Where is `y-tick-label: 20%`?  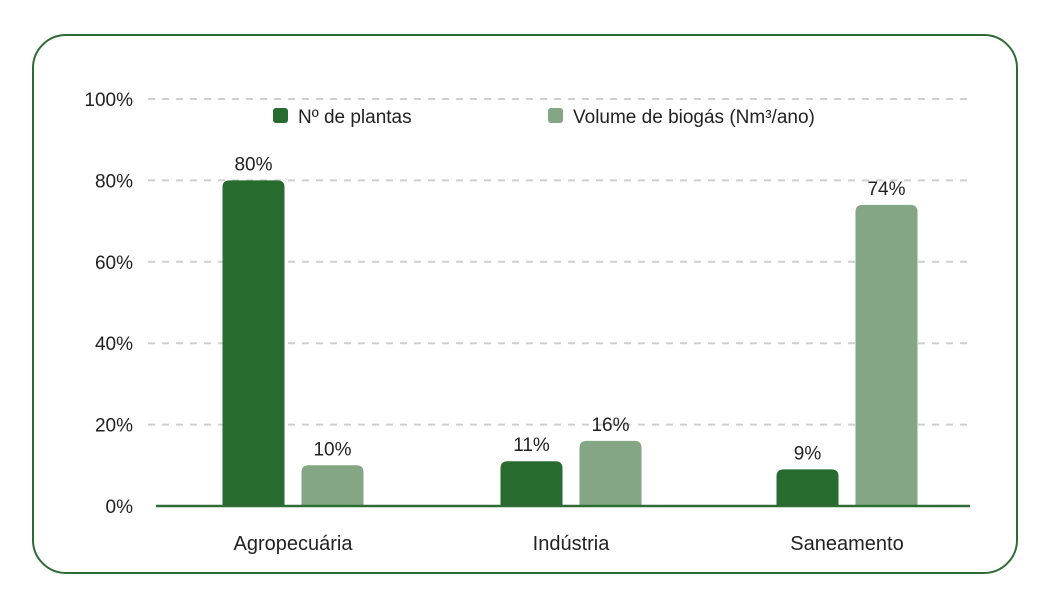
y-tick-label: 20% is located at coordinates (114, 426).